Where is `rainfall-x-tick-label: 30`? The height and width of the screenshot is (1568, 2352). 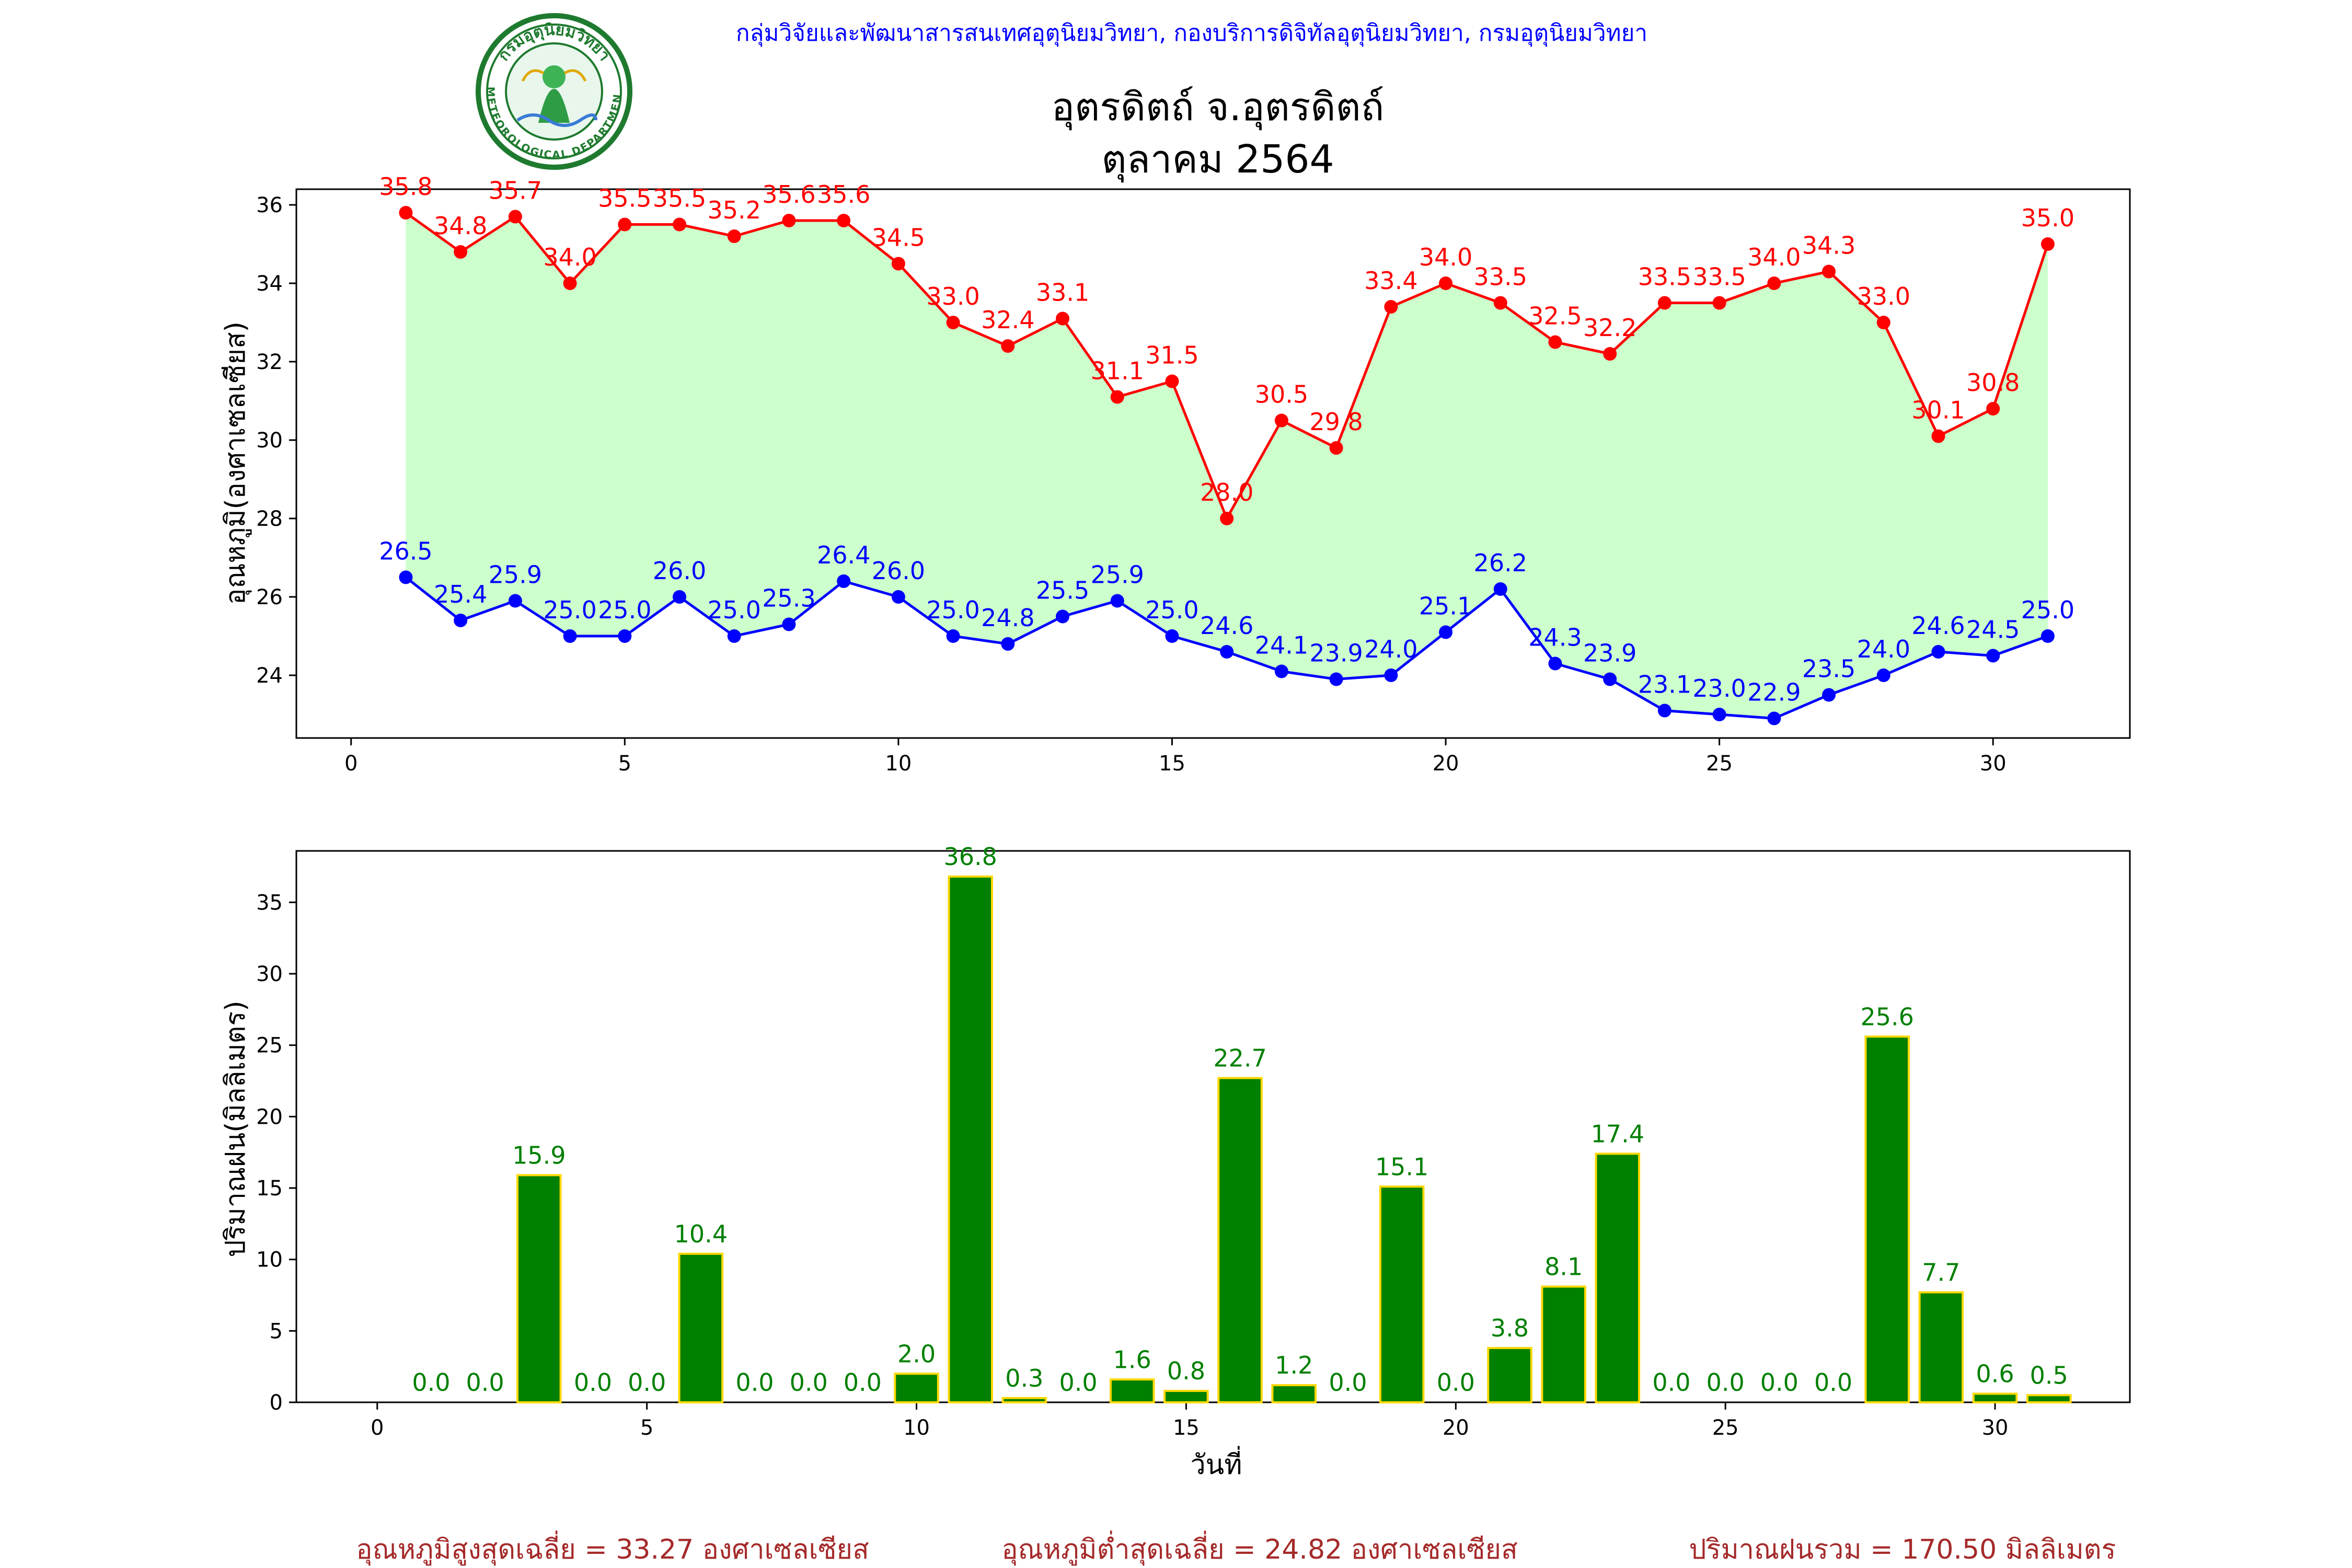
rainfall-x-tick-label: 30 is located at coordinates (1995, 1428).